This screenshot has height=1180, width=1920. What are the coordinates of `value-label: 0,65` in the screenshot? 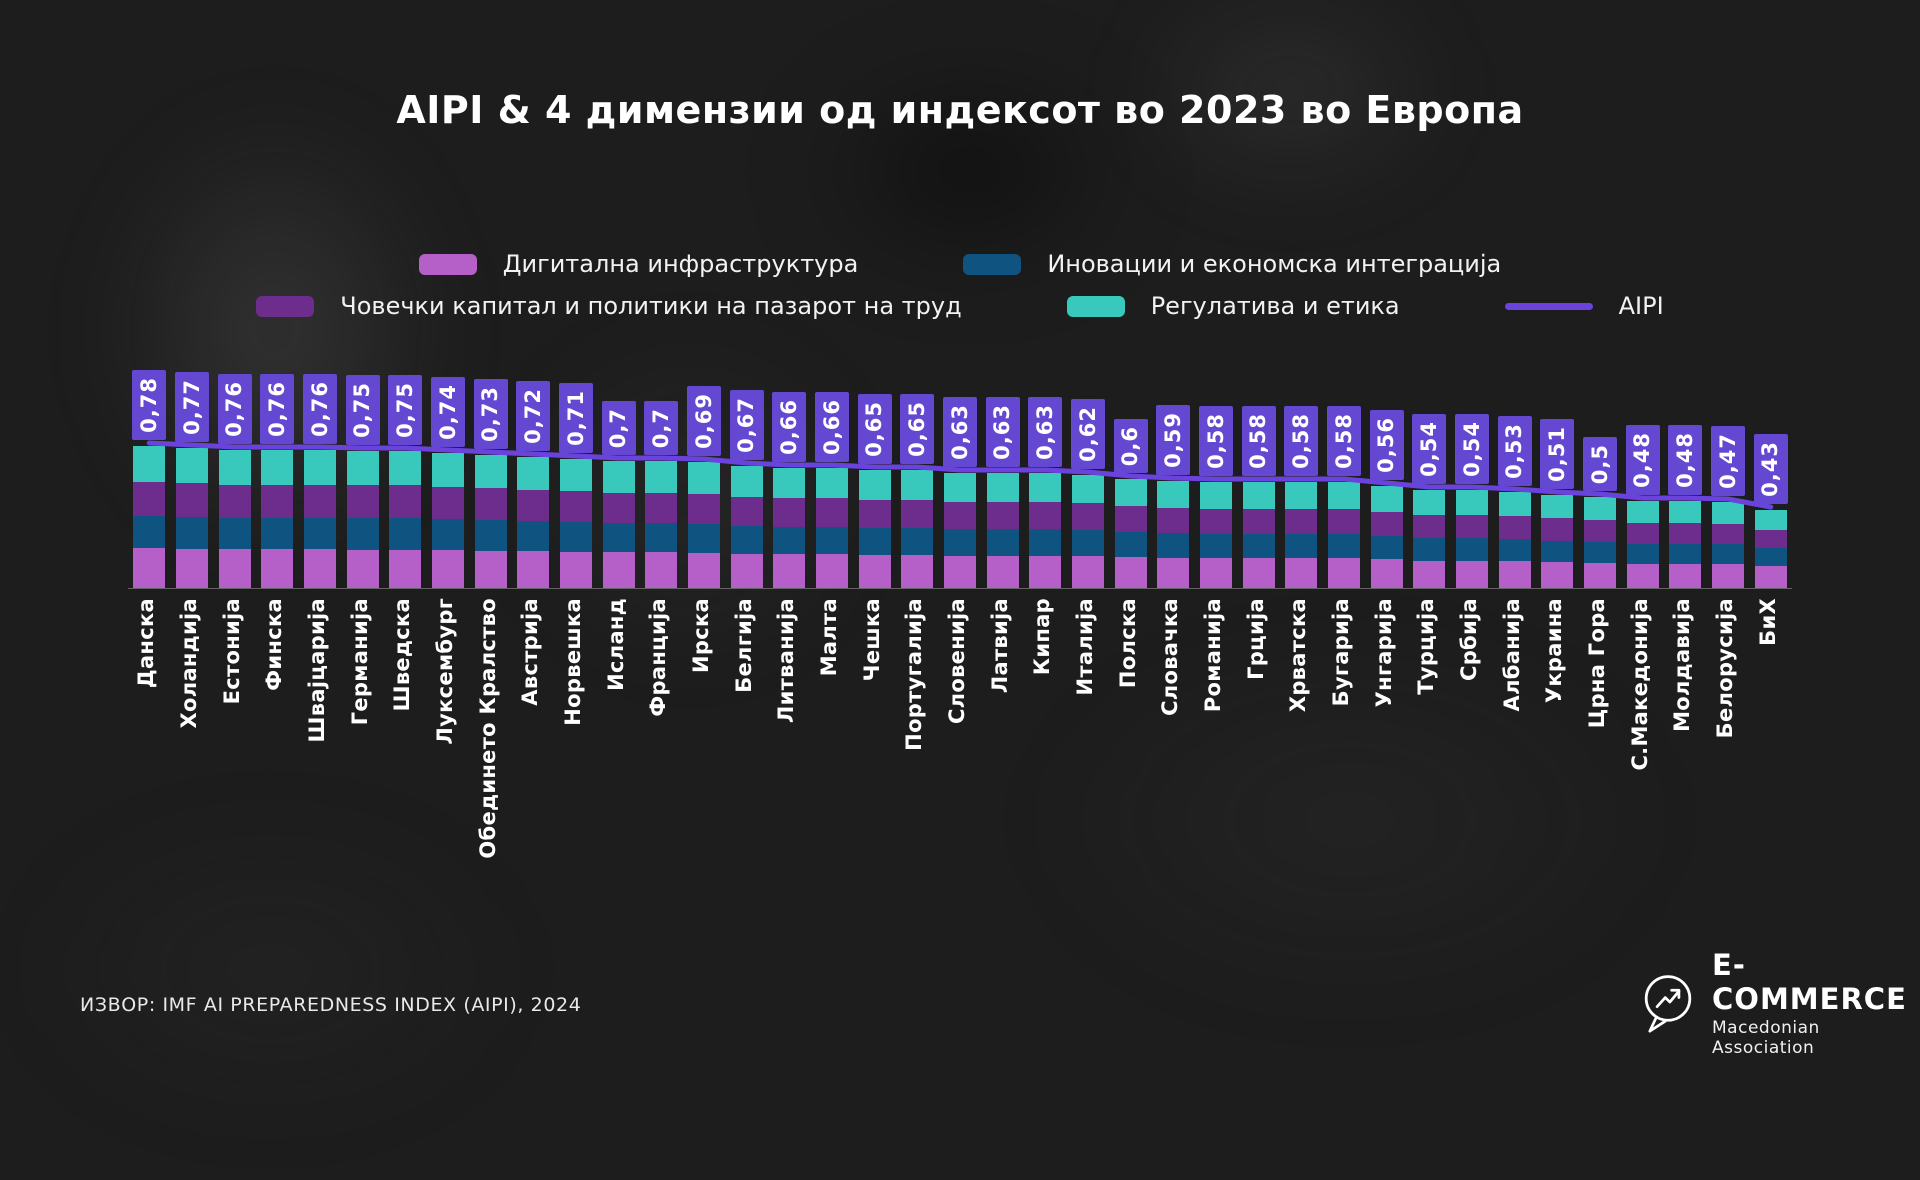 It's located at (874, 429).